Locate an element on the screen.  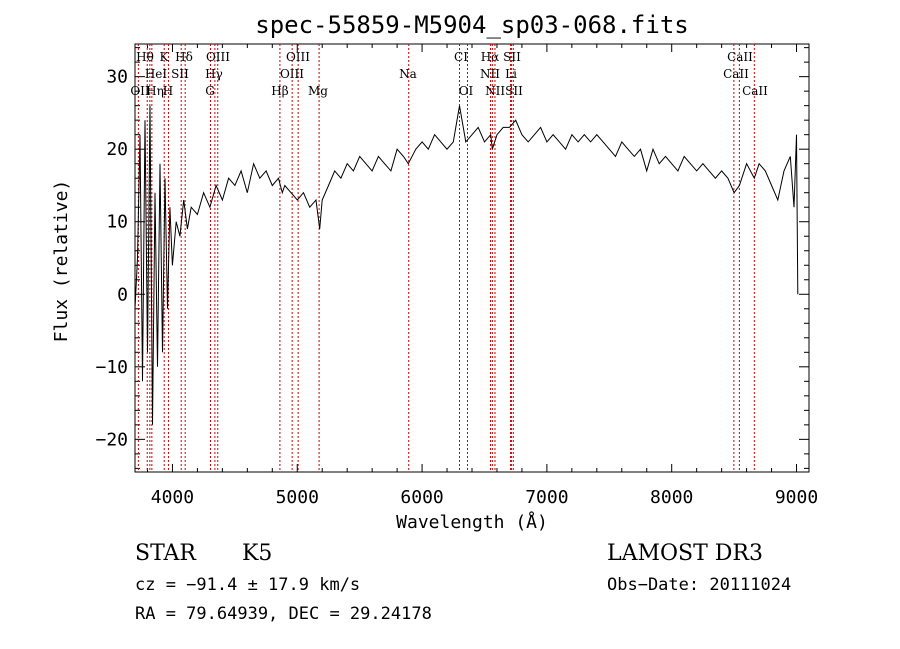
label-heta: Hη is located at coordinates (155, 91).